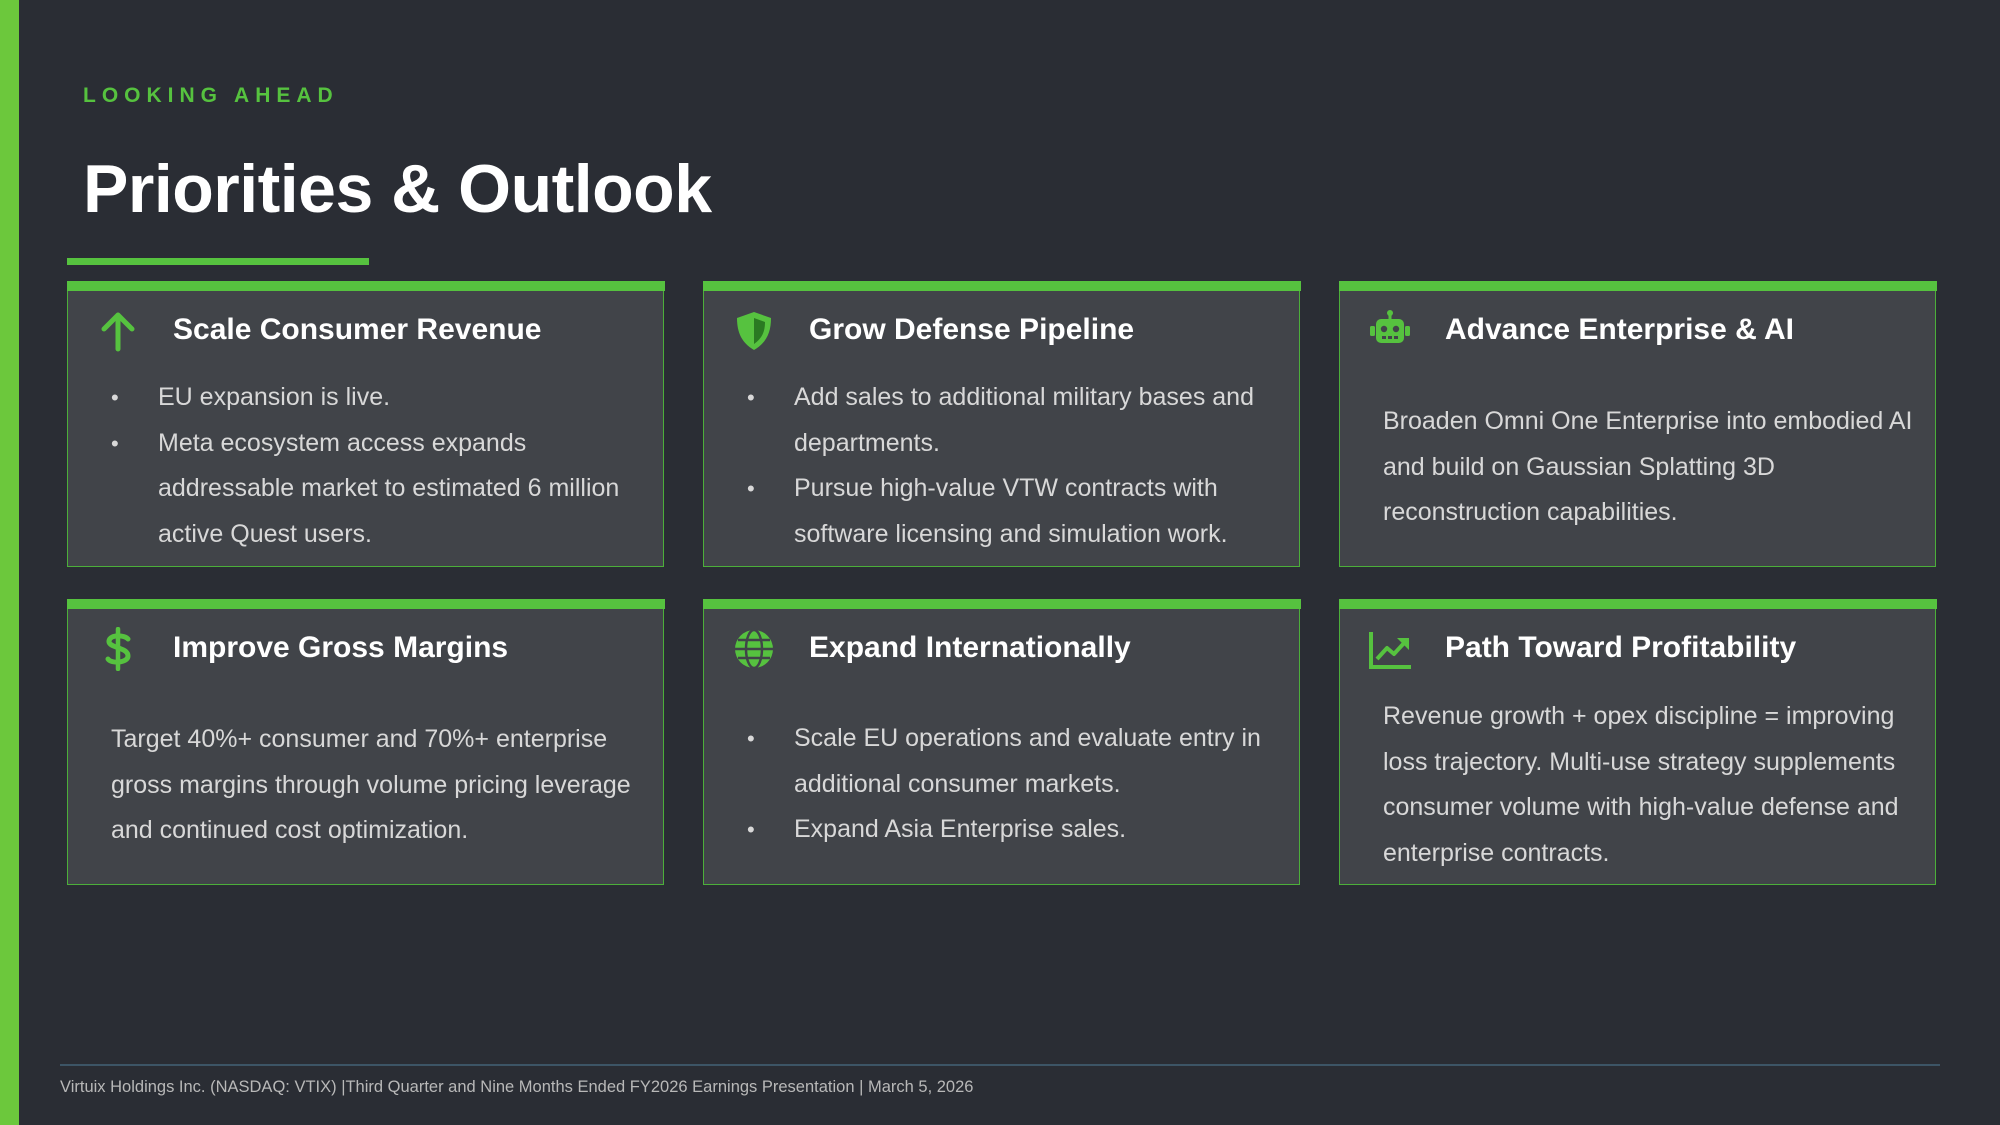  Describe the element at coordinates (118, 331) in the screenshot. I see `arrow-up-icon` at that location.